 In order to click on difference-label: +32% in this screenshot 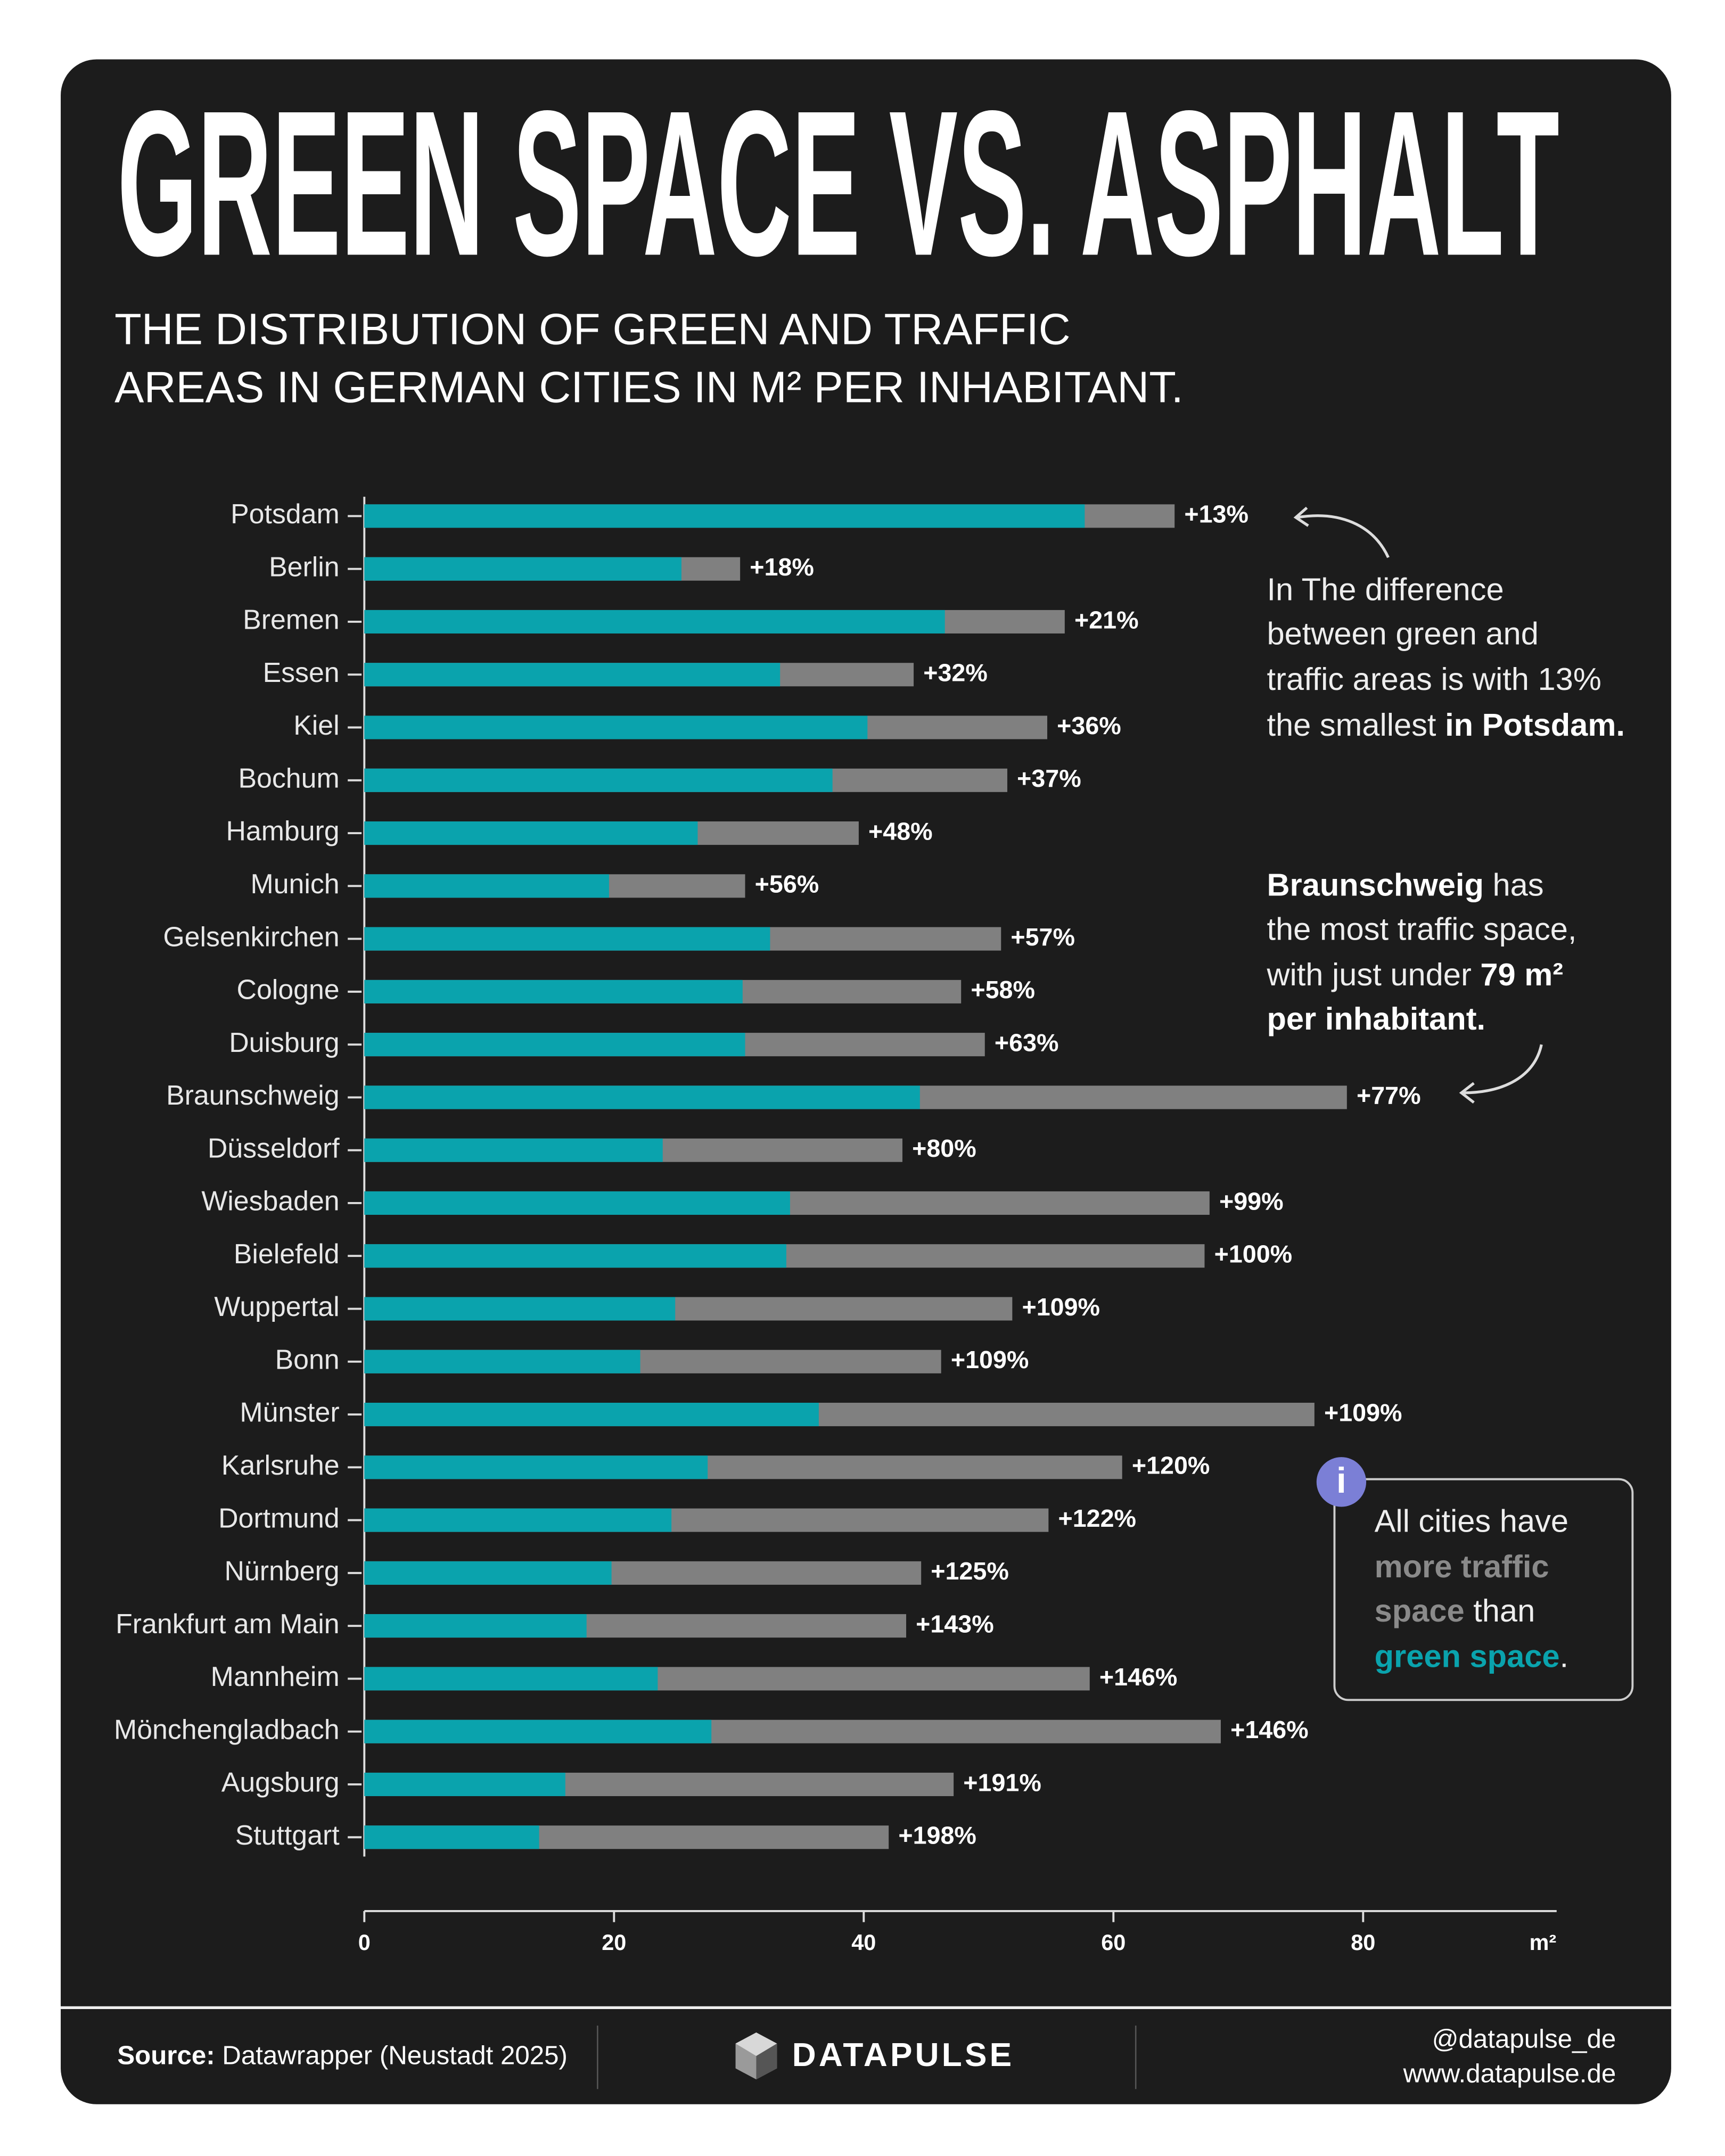, I will do `click(956, 673)`.